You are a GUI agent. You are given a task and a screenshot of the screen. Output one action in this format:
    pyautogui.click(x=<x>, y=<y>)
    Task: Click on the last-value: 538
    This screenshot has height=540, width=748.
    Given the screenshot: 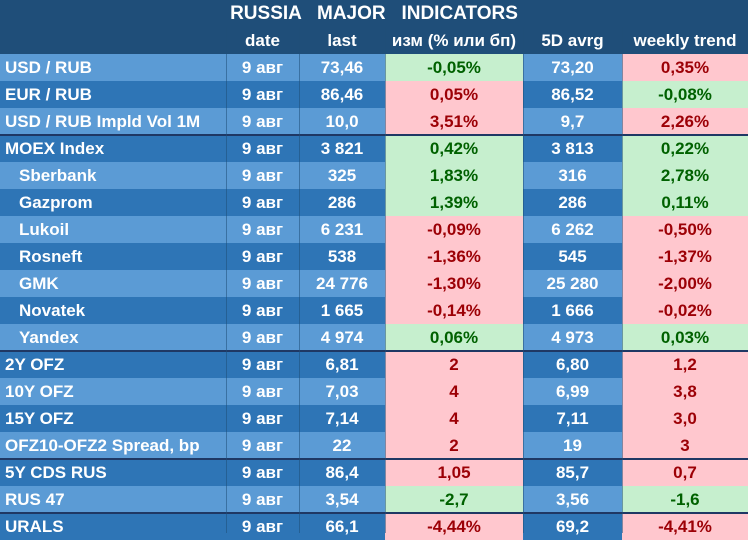 What is the action you would take?
    pyautogui.click(x=342, y=256)
    